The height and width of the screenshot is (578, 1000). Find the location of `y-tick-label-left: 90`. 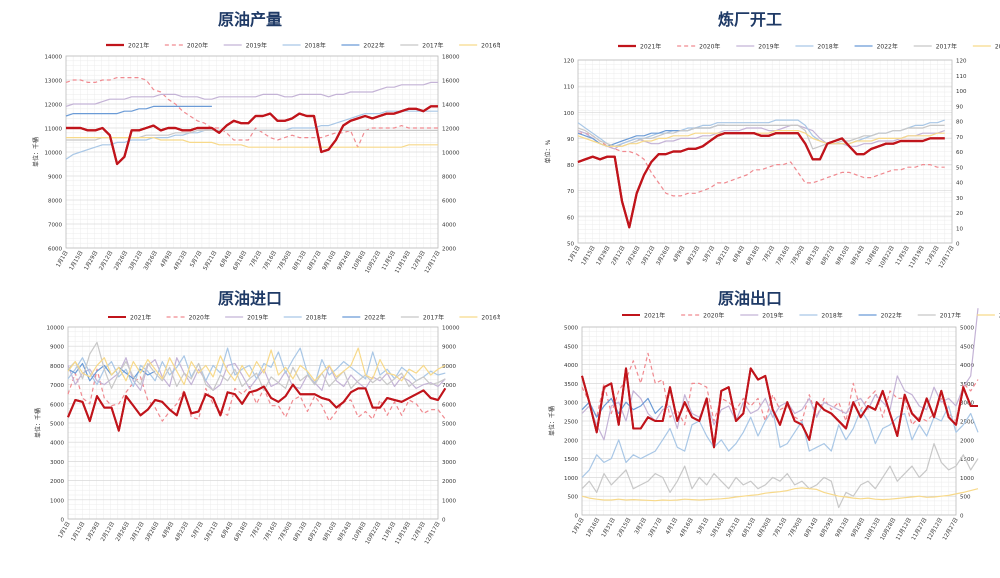

y-tick-label-left: 90 is located at coordinates (570, 140).